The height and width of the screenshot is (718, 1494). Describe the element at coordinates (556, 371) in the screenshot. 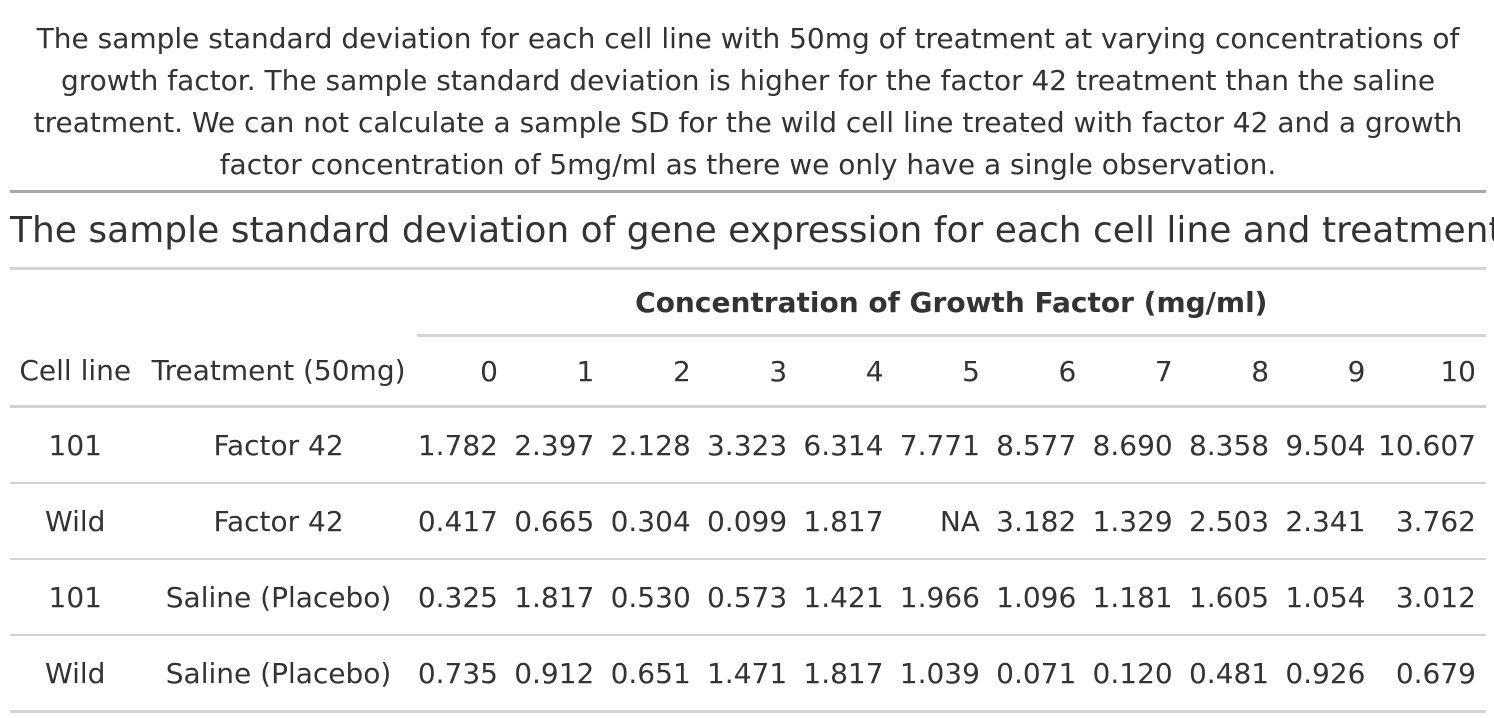

I see `column-header-conc: 1` at that location.